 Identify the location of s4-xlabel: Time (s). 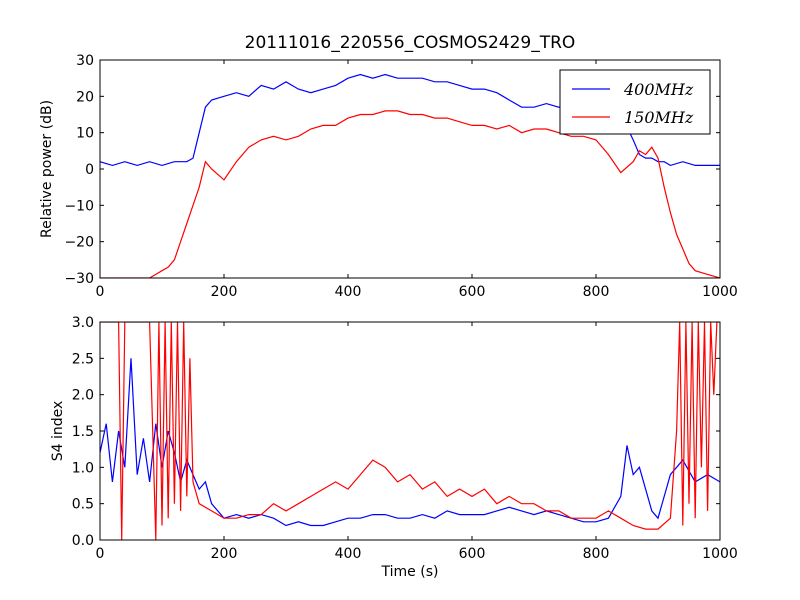
(410, 572).